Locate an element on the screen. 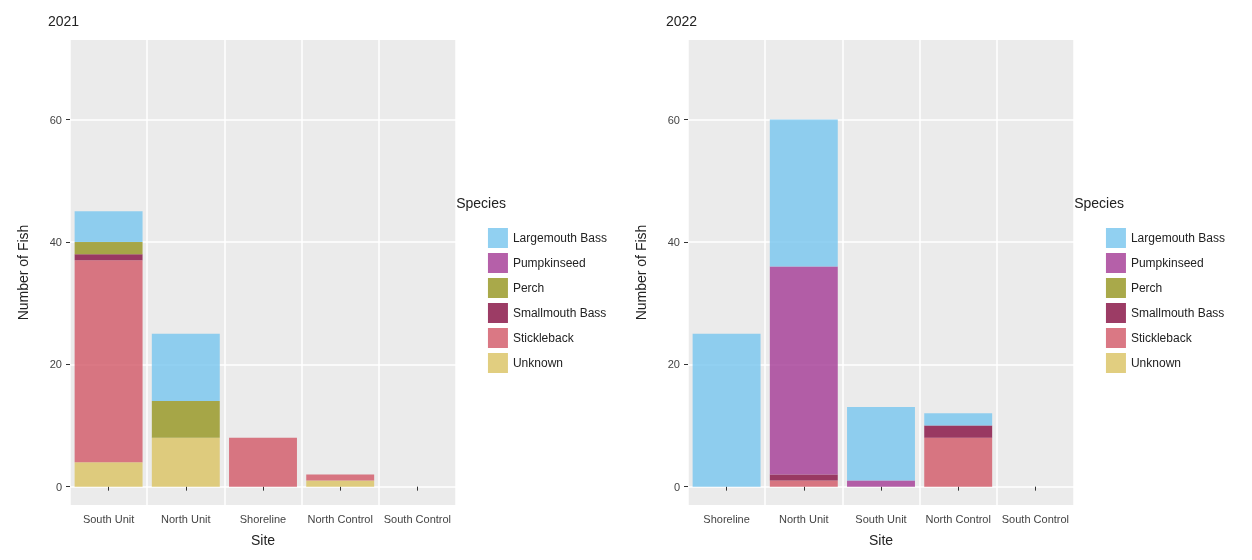  chart-title: 2021 is located at coordinates (64, 21).